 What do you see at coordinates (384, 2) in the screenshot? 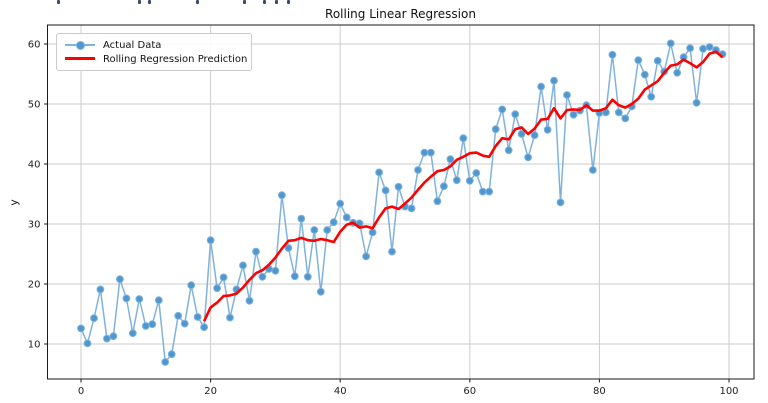
I see `cropped-code-line-fragment` at bounding box center [384, 2].